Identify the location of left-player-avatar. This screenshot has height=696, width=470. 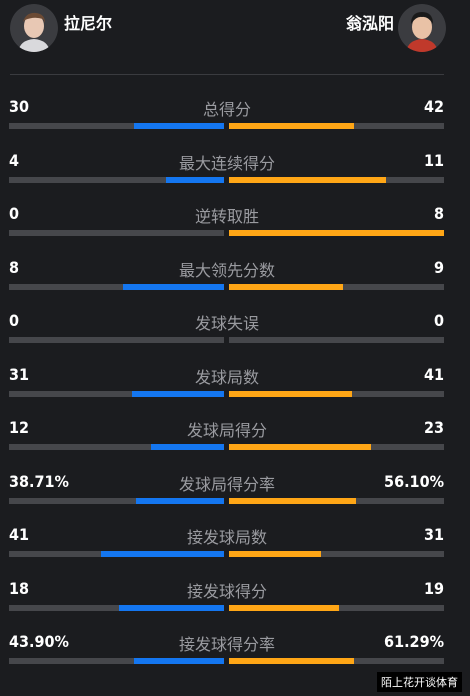
(34, 28).